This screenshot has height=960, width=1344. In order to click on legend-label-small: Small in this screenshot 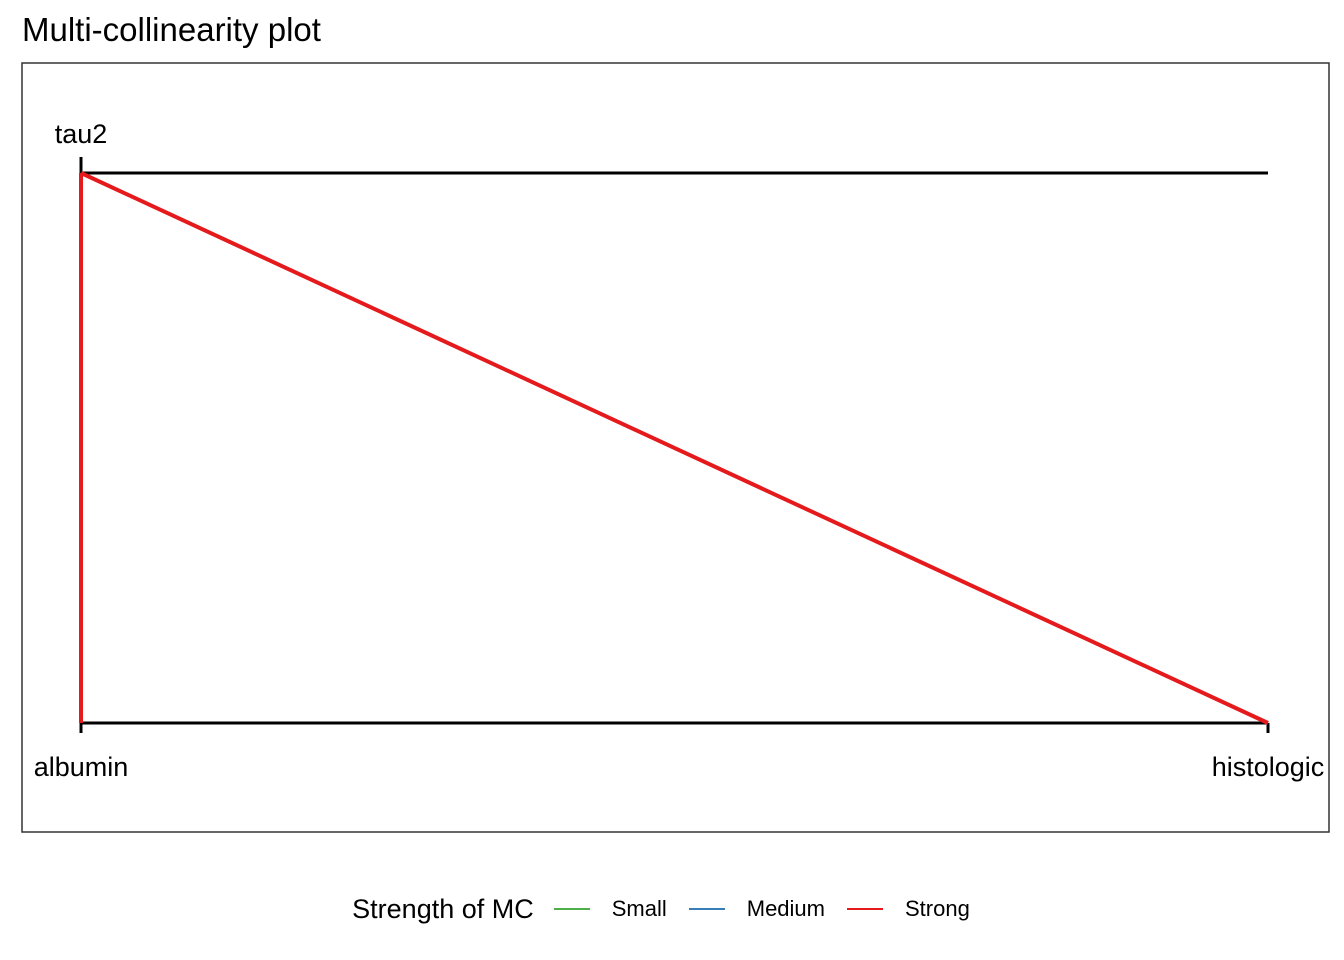, I will do `click(639, 908)`.